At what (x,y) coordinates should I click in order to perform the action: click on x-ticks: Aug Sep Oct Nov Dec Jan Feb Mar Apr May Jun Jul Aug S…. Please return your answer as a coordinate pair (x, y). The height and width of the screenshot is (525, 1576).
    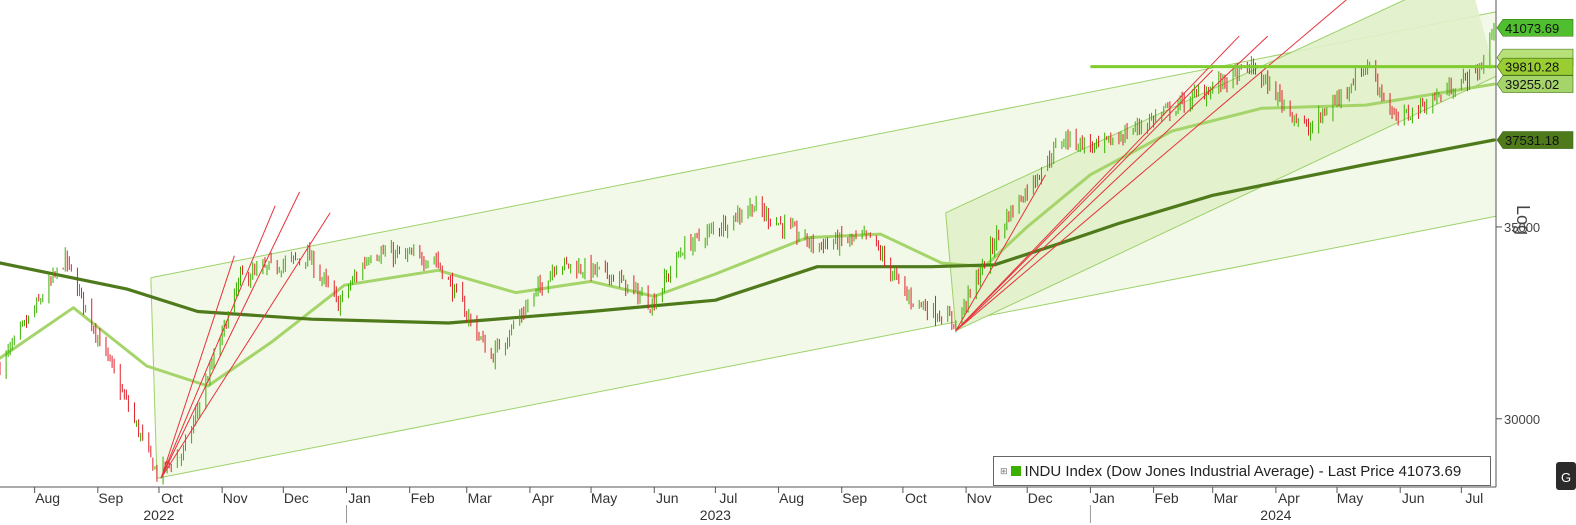
    Looking at the image, I should click on (758, 505).